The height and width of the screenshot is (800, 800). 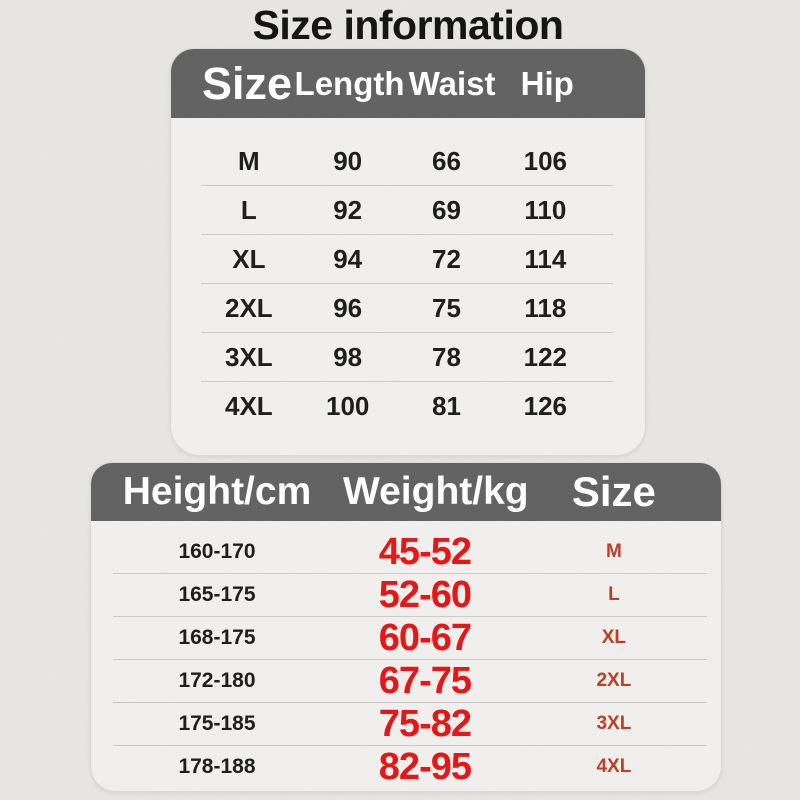 What do you see at coordinates (217, 491) in the screenshot?
I see `column-header-height: Height/cm` at bounding box center [217, 491].